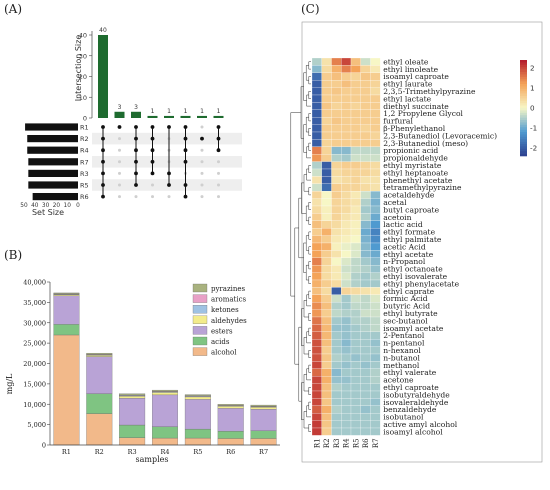 This screenshot has width=550, height=490. I want to click on row-label: 2,3-Butanediol (Levoracemic), so click(440, 135).